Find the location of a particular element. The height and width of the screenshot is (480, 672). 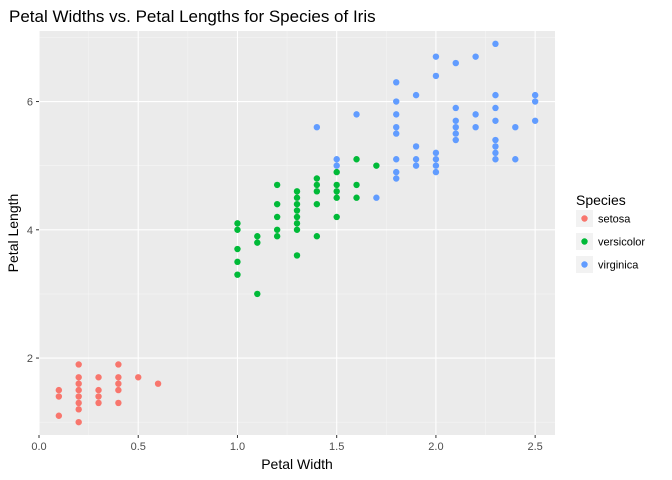

legend-item-versicolor: versicolor is located at coordinates (610, 241).